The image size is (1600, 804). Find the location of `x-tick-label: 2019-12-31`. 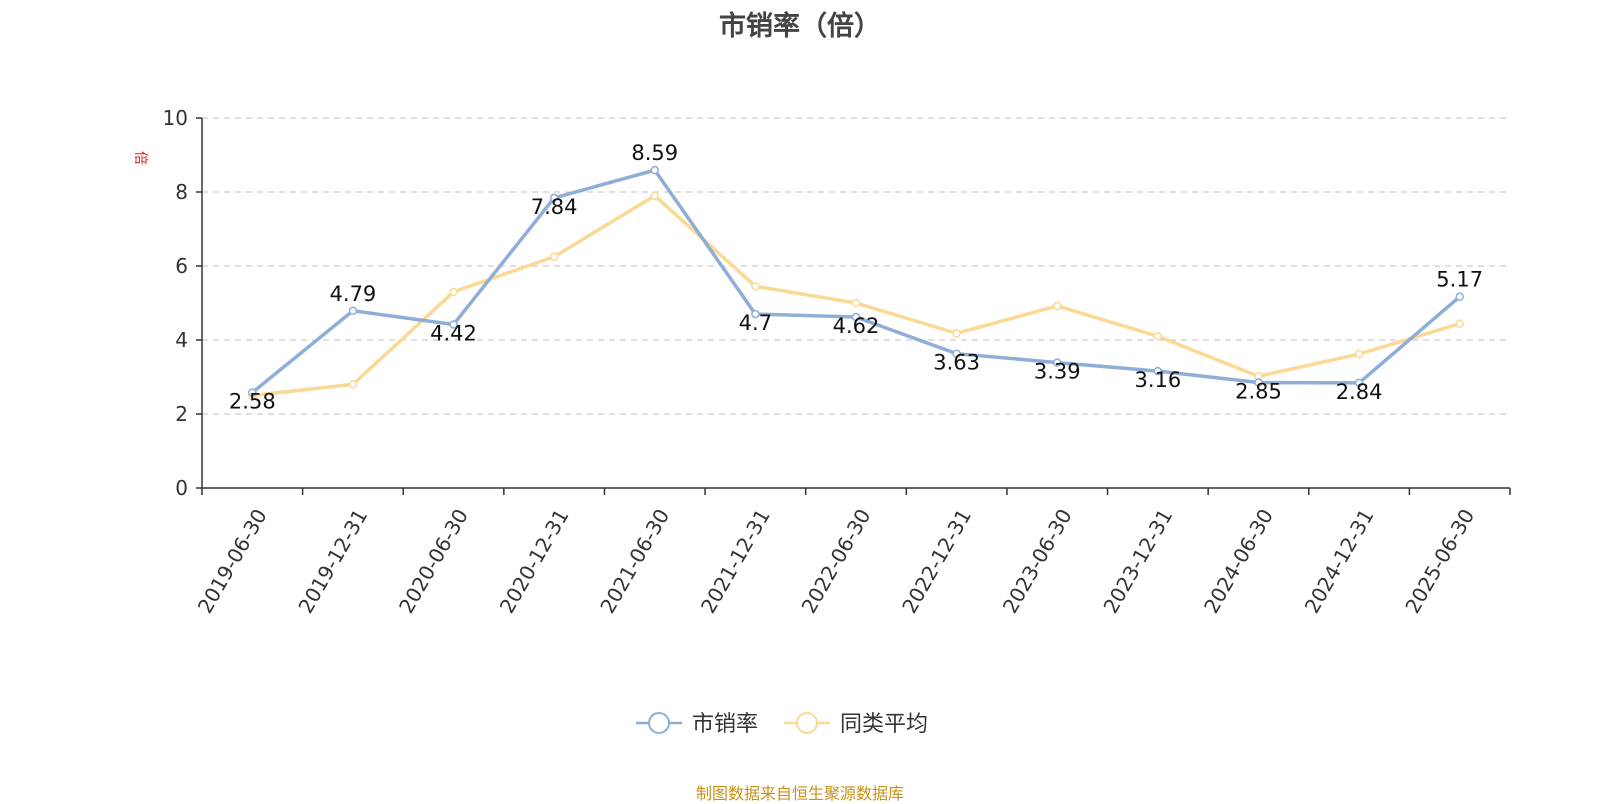

x-tick-label: 2019-12-31 is located at coordinates (332, 561).